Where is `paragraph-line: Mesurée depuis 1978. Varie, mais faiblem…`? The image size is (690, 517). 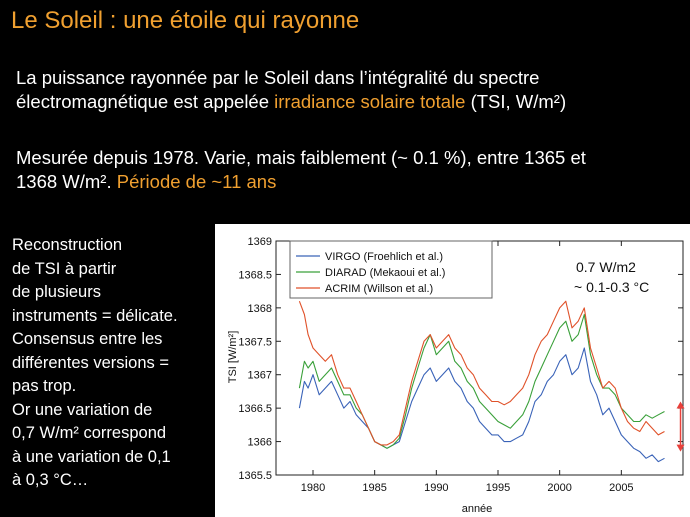 paragraph-line: Mesurée depuis 1978. Varie, mais faiblem… is located at coordinates (301, 157).